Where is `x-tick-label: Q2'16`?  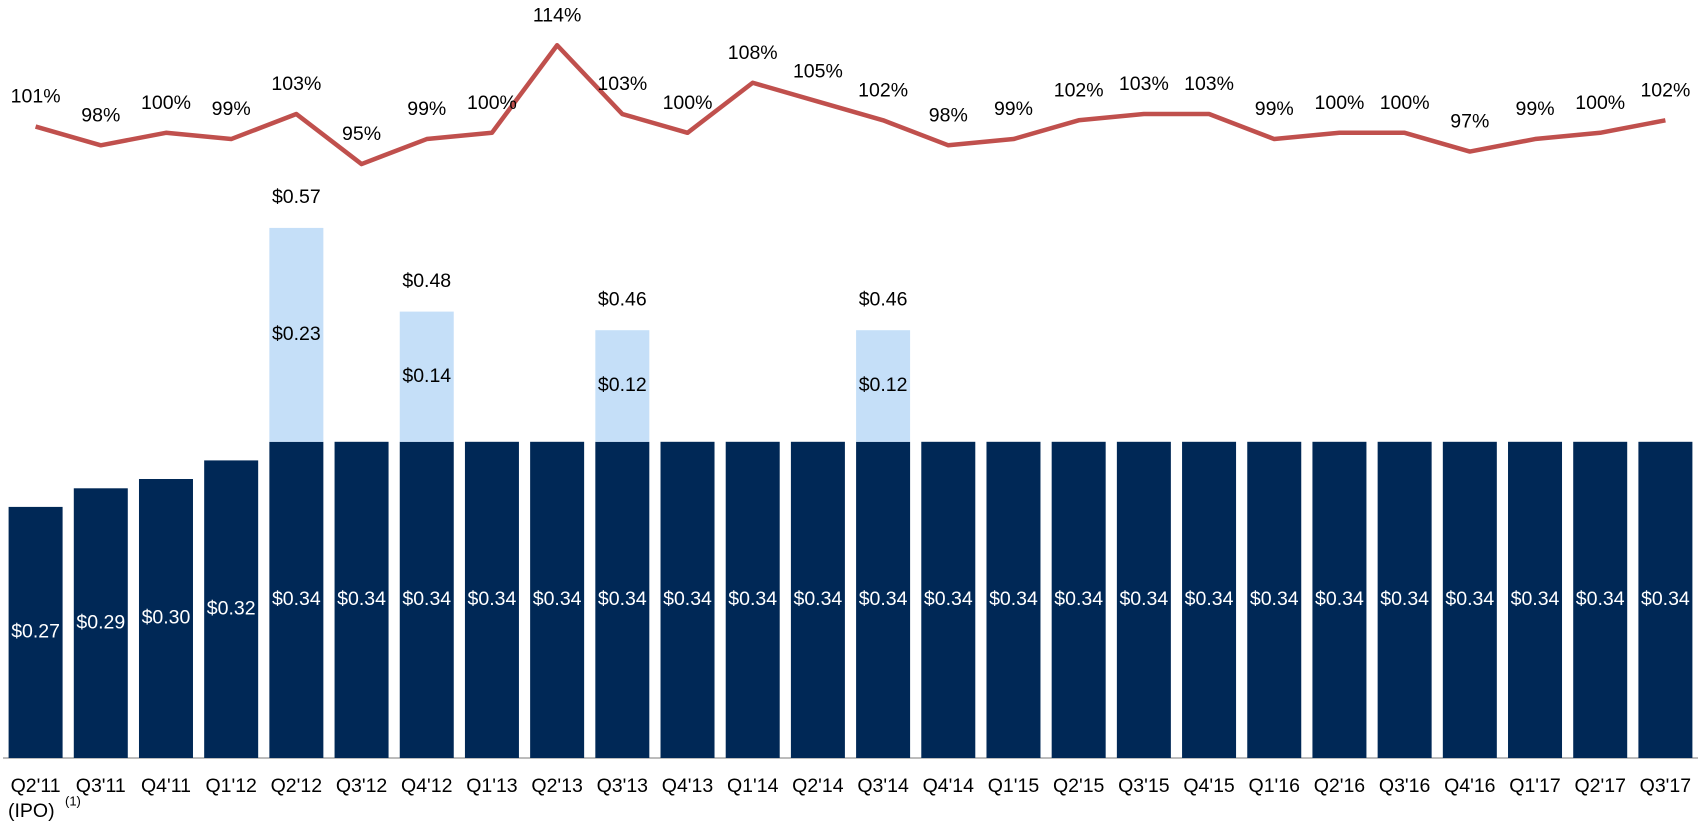 x-tick-label: Q2'16 is located at coordinates (1339, 786).